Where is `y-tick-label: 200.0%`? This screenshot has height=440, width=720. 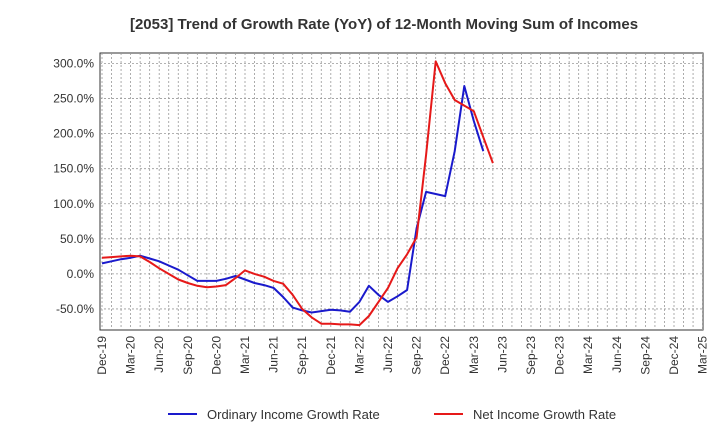
y-tick-label: 200.0% is located at coordinates (73, 134).